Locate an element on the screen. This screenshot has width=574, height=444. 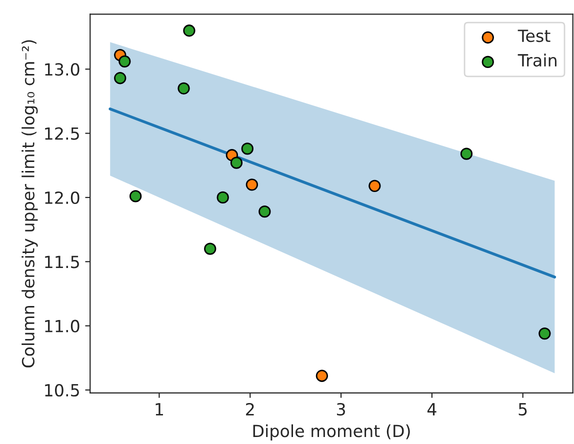
x-tick-label: 2 is located at coordinates (250, 409).